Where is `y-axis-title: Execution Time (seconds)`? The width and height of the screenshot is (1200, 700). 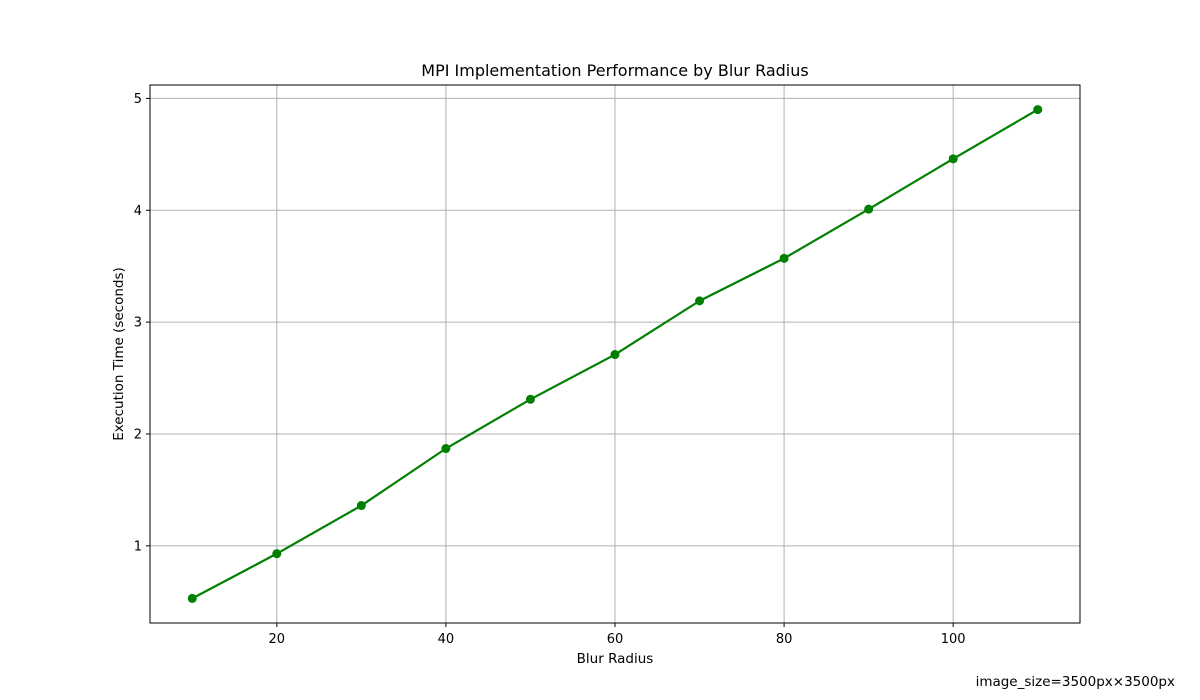 y-axis-title: Execution Time (seconds) is located at coordinates (119, 354).